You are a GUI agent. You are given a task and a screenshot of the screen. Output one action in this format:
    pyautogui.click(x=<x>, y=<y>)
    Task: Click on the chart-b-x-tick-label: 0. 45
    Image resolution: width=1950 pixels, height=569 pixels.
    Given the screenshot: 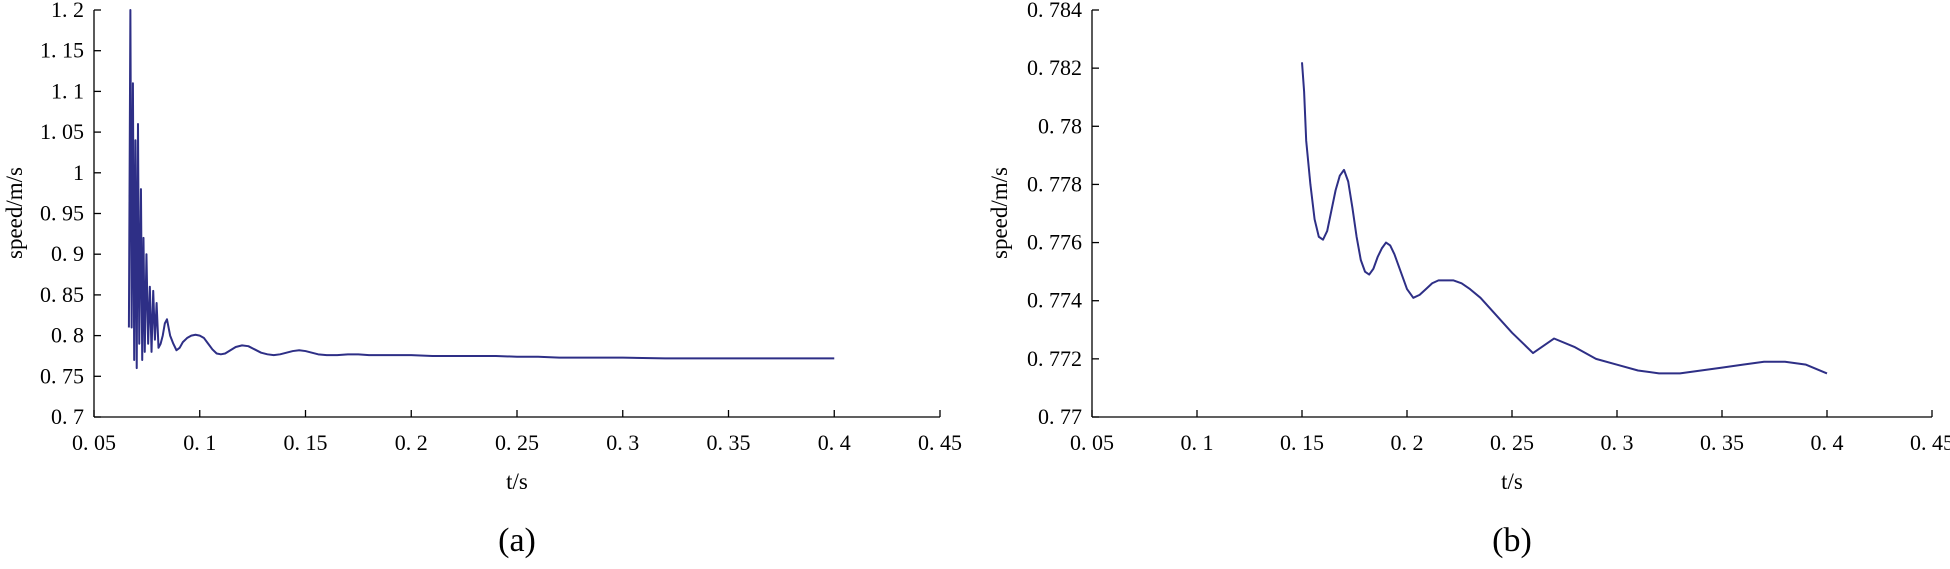 What is the action you would take?
    pyautogui.click(x=1930, y=442)
    